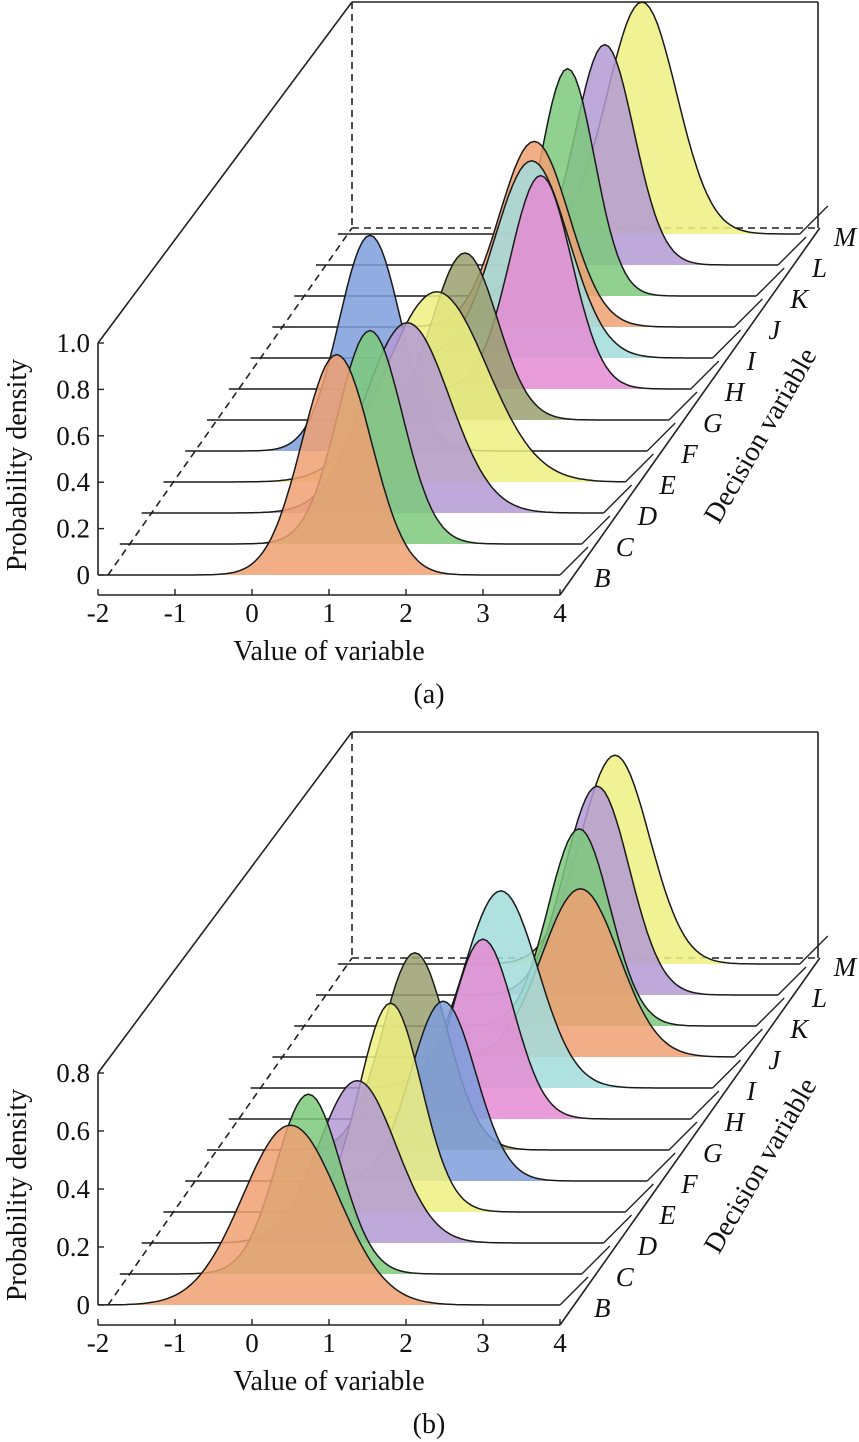 Image resolution: width=859 pixels, height=1442 pixels. Describe the element at coordinates (84, 575) in the screenshot. I see `y-tick-label: 0` at that location.